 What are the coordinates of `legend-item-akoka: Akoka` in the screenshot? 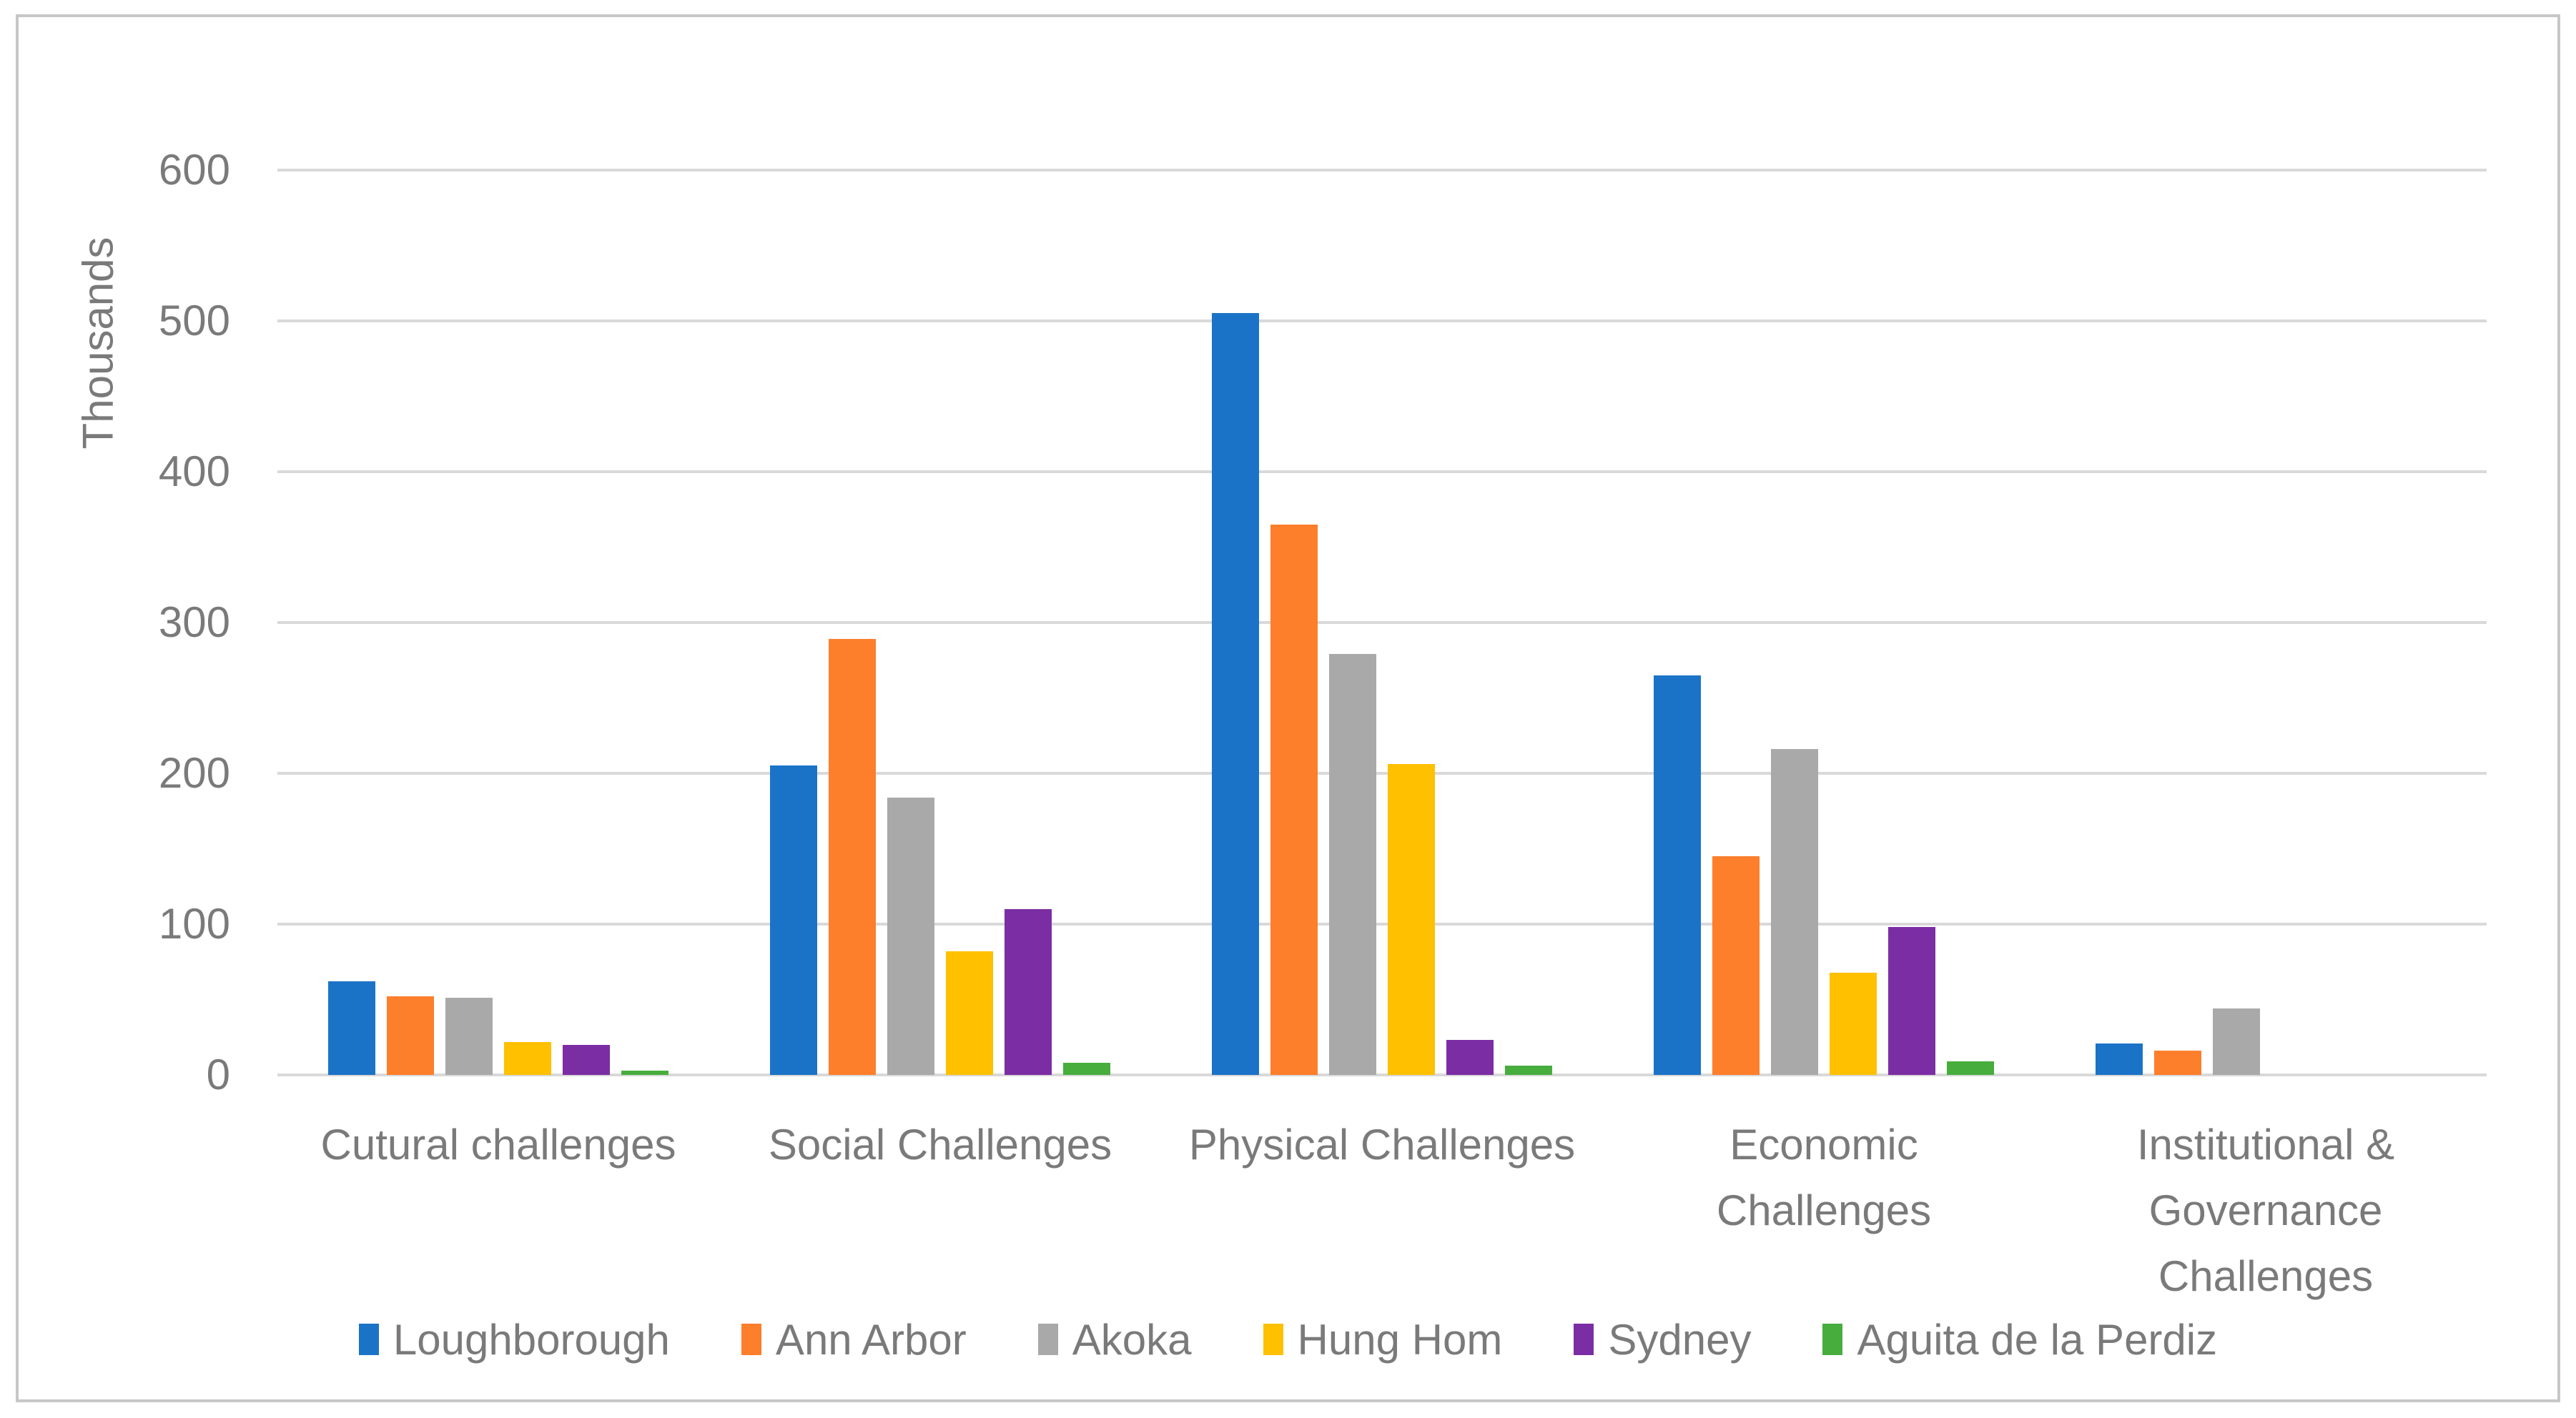 It's located at (1114, 1339).